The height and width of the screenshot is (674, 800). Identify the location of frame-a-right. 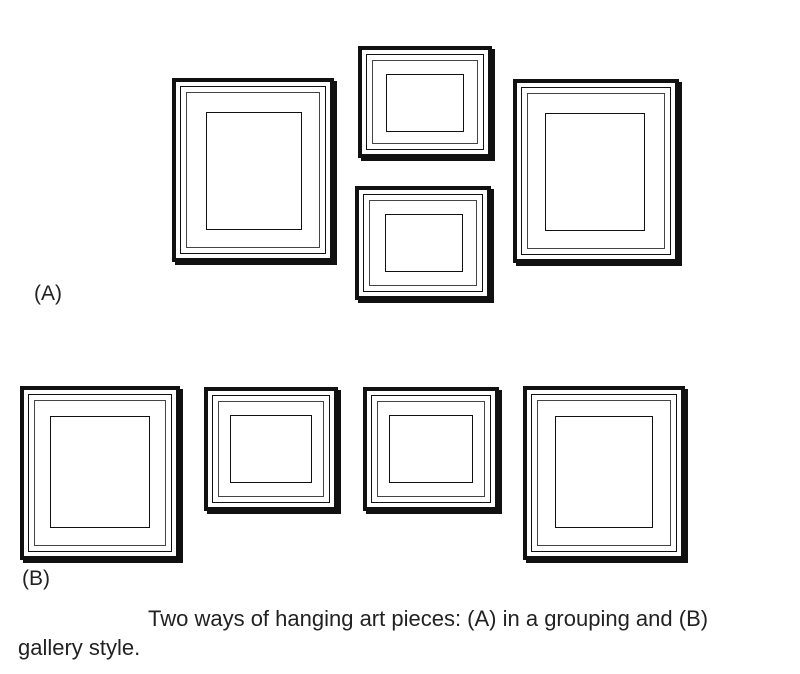
(596, 171).